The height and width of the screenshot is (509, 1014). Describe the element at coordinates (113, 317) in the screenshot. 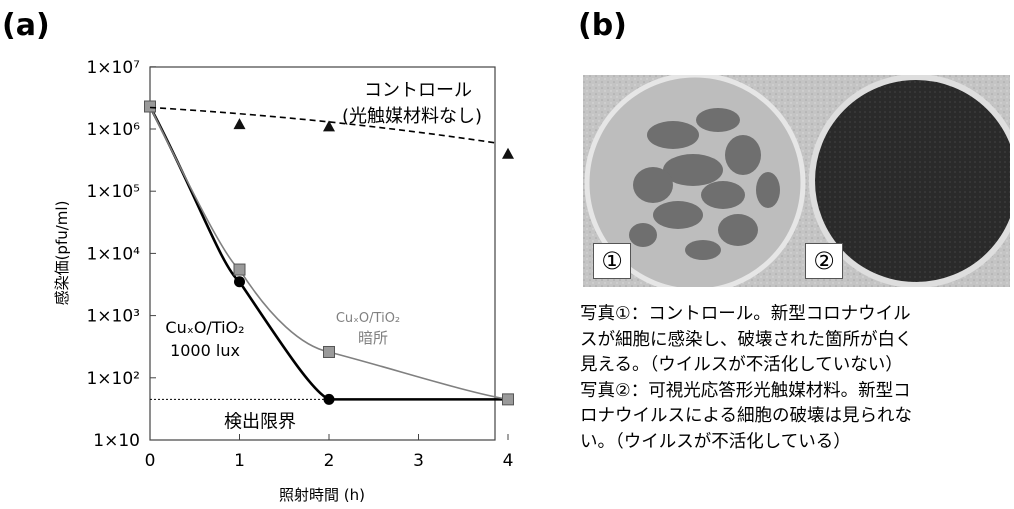

I see `y-tick-label: 1×10³` at that location.